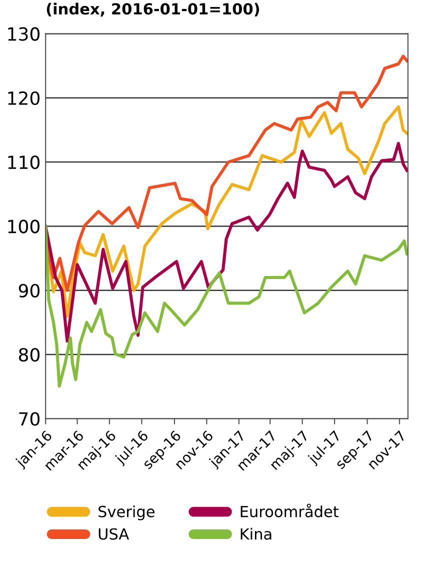 Image resolution: width=434 pixels, height=562 pixels. What do you see at coordinates (114, 534) in the screenshot?
I see `legend-label: USA` at bounding box center [114, 534].